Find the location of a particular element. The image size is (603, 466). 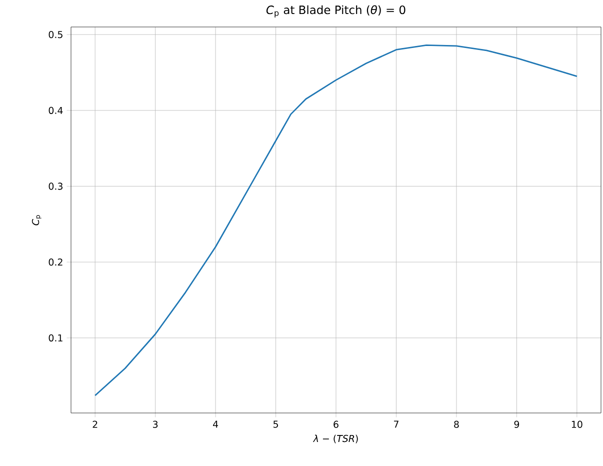

x-tick-label: 8 is located at coordinates (456, 424).